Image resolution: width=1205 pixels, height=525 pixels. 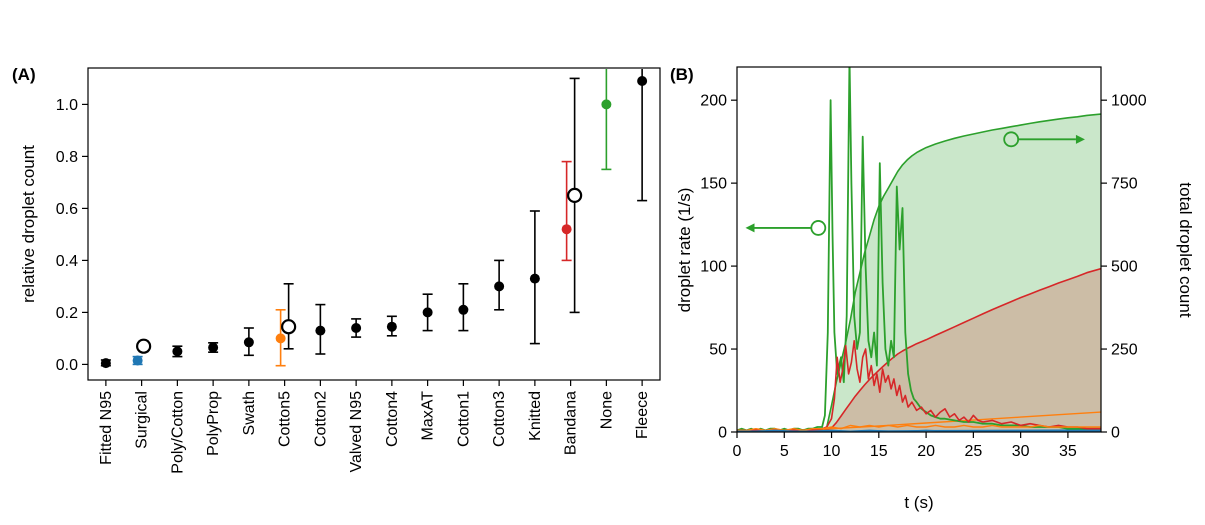 I want to click on bandana-total-area, so click(x=919, y=350).